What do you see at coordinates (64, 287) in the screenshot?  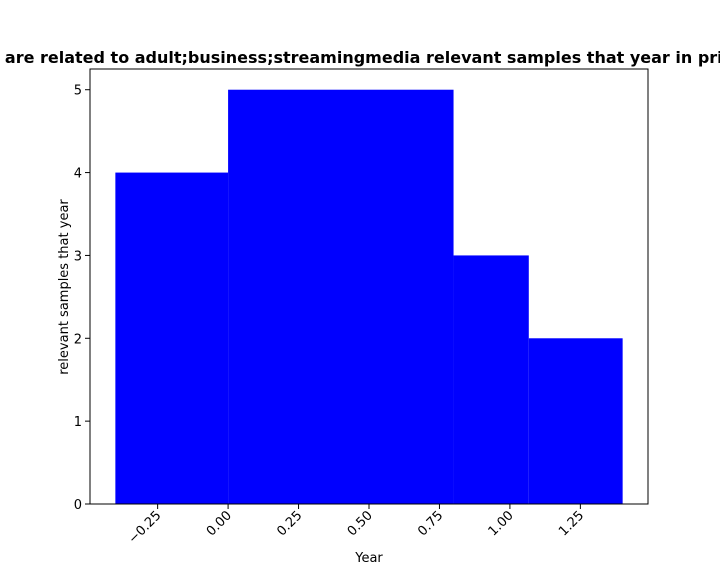 I see `y-axis-label: relevant samples that year` at bounding box center [64, 287].